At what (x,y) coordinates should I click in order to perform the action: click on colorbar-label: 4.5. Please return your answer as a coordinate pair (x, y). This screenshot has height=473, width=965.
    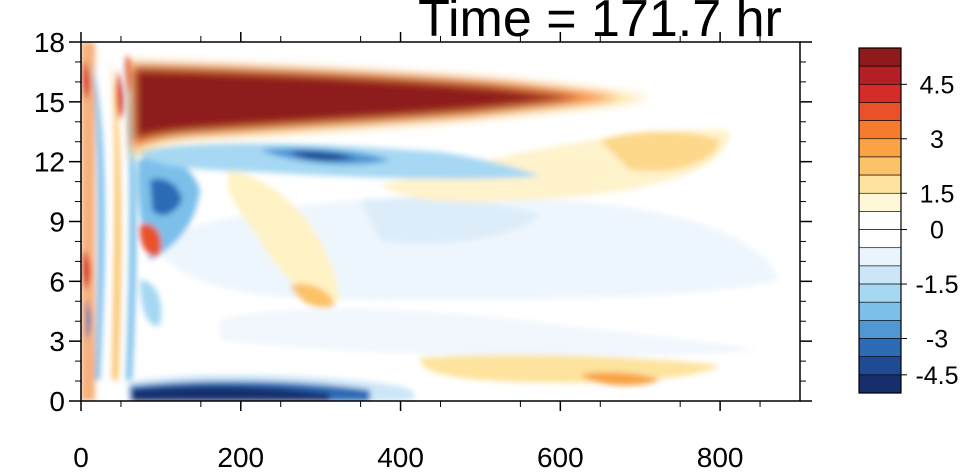
    Looking at the image, I should click on (937, 85).